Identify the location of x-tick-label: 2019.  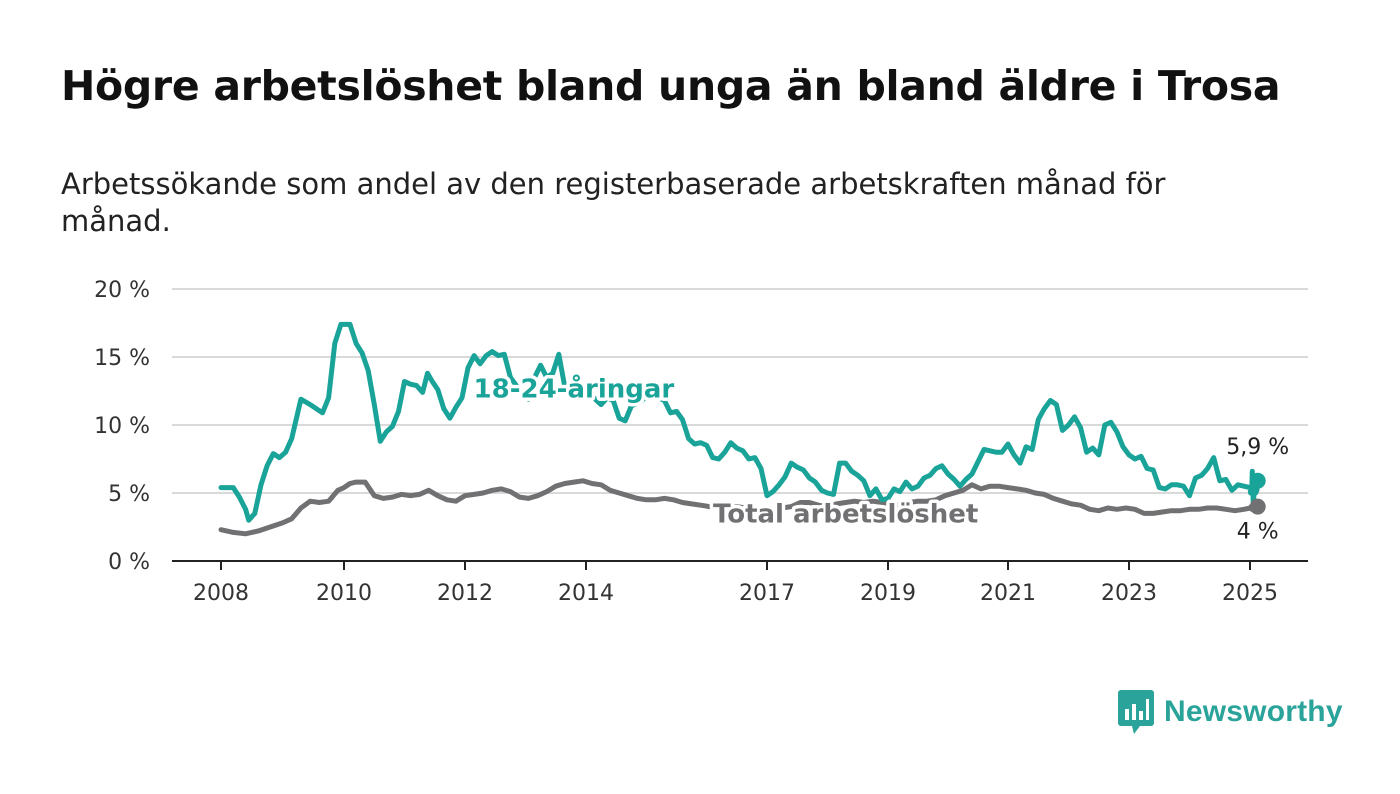
(888, 593).